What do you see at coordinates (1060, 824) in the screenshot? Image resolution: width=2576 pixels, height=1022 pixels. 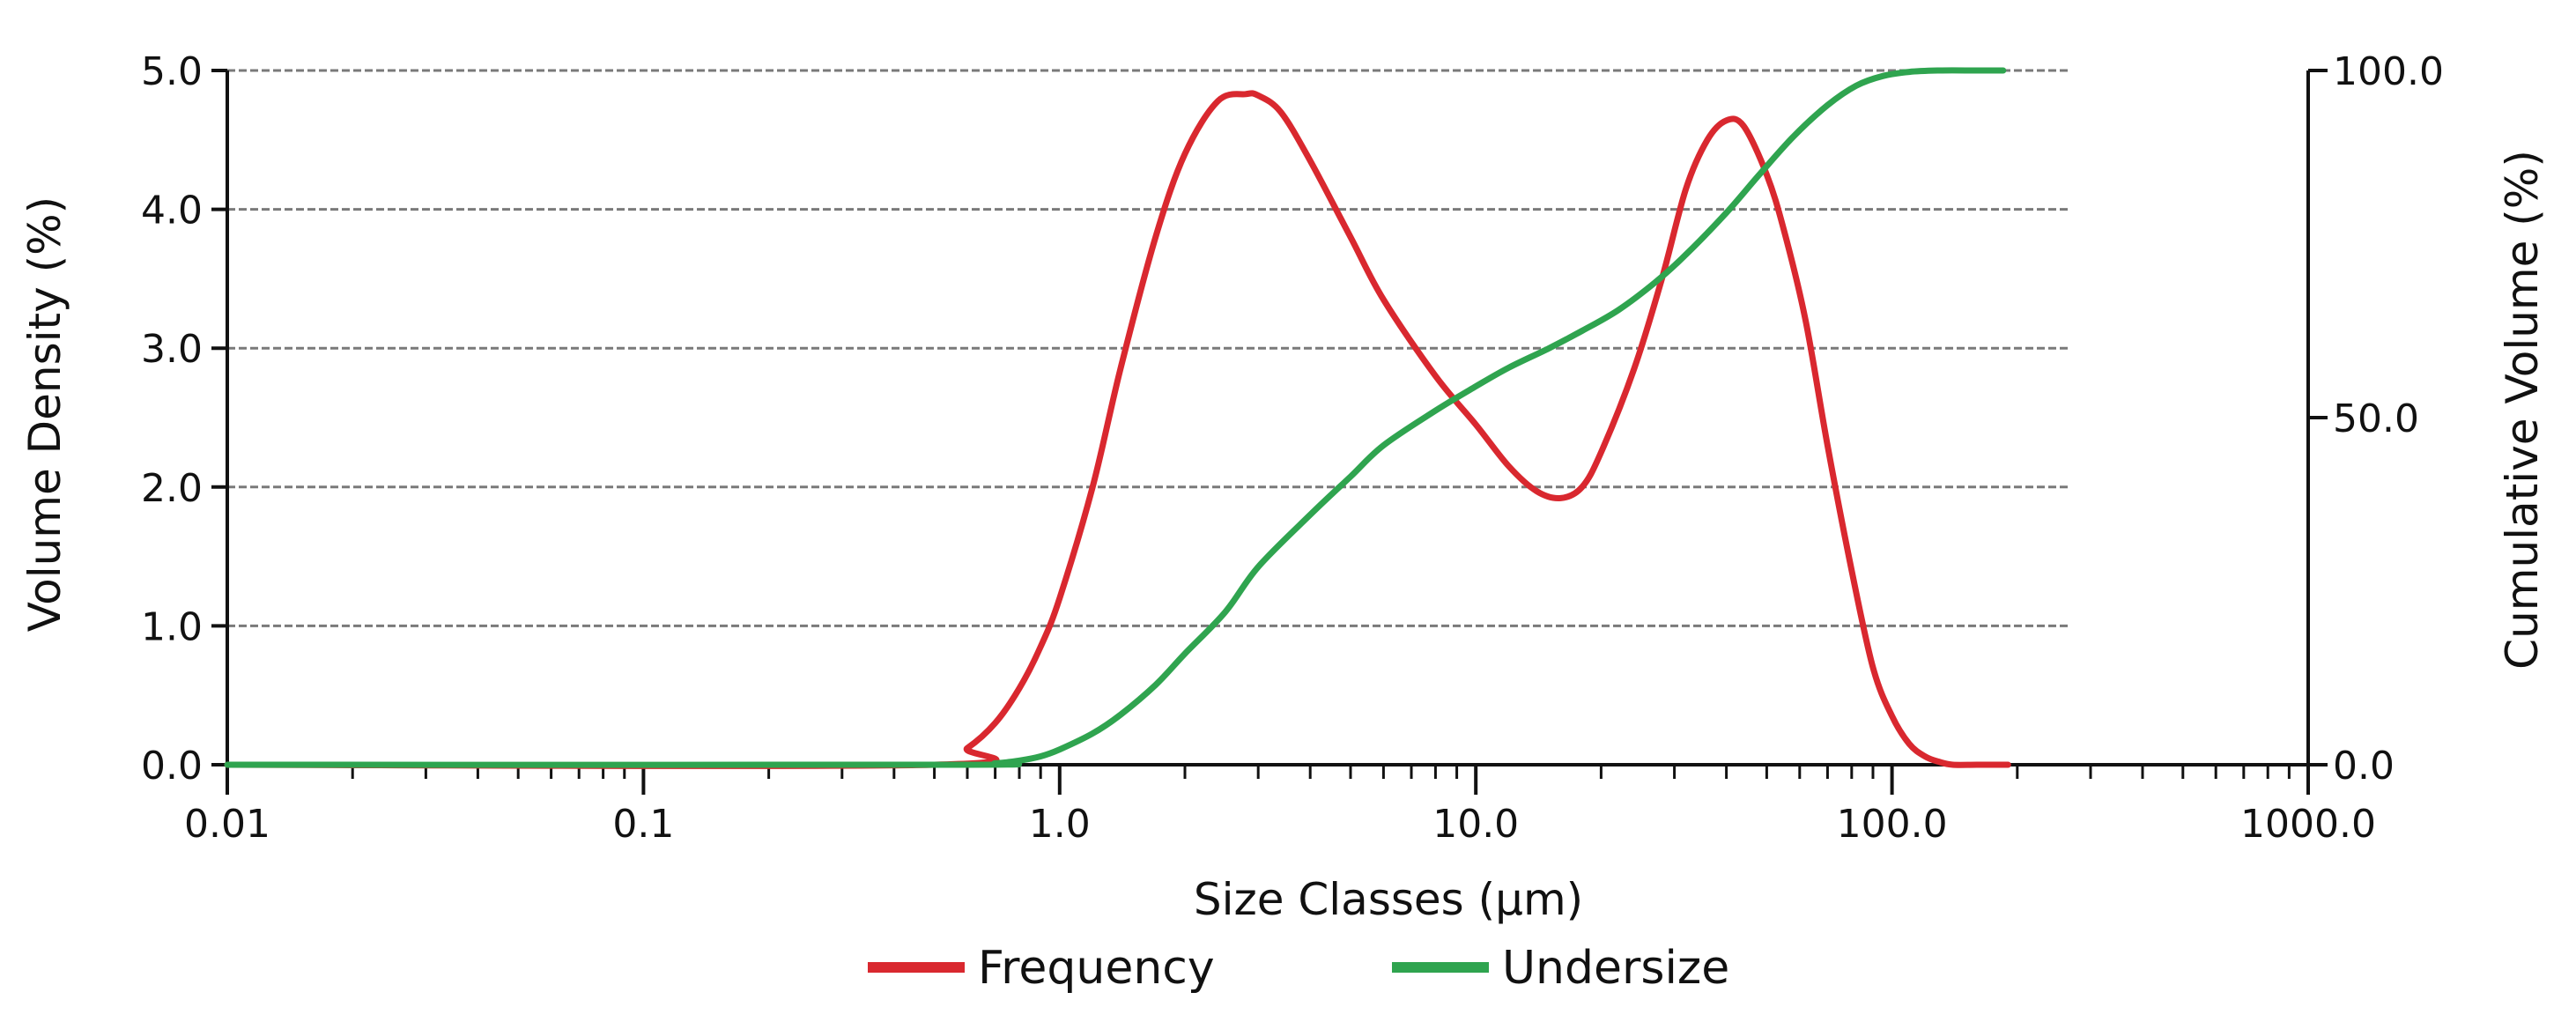 I see `x-tick-label: 1.0` at bounding box center [1060, 824].